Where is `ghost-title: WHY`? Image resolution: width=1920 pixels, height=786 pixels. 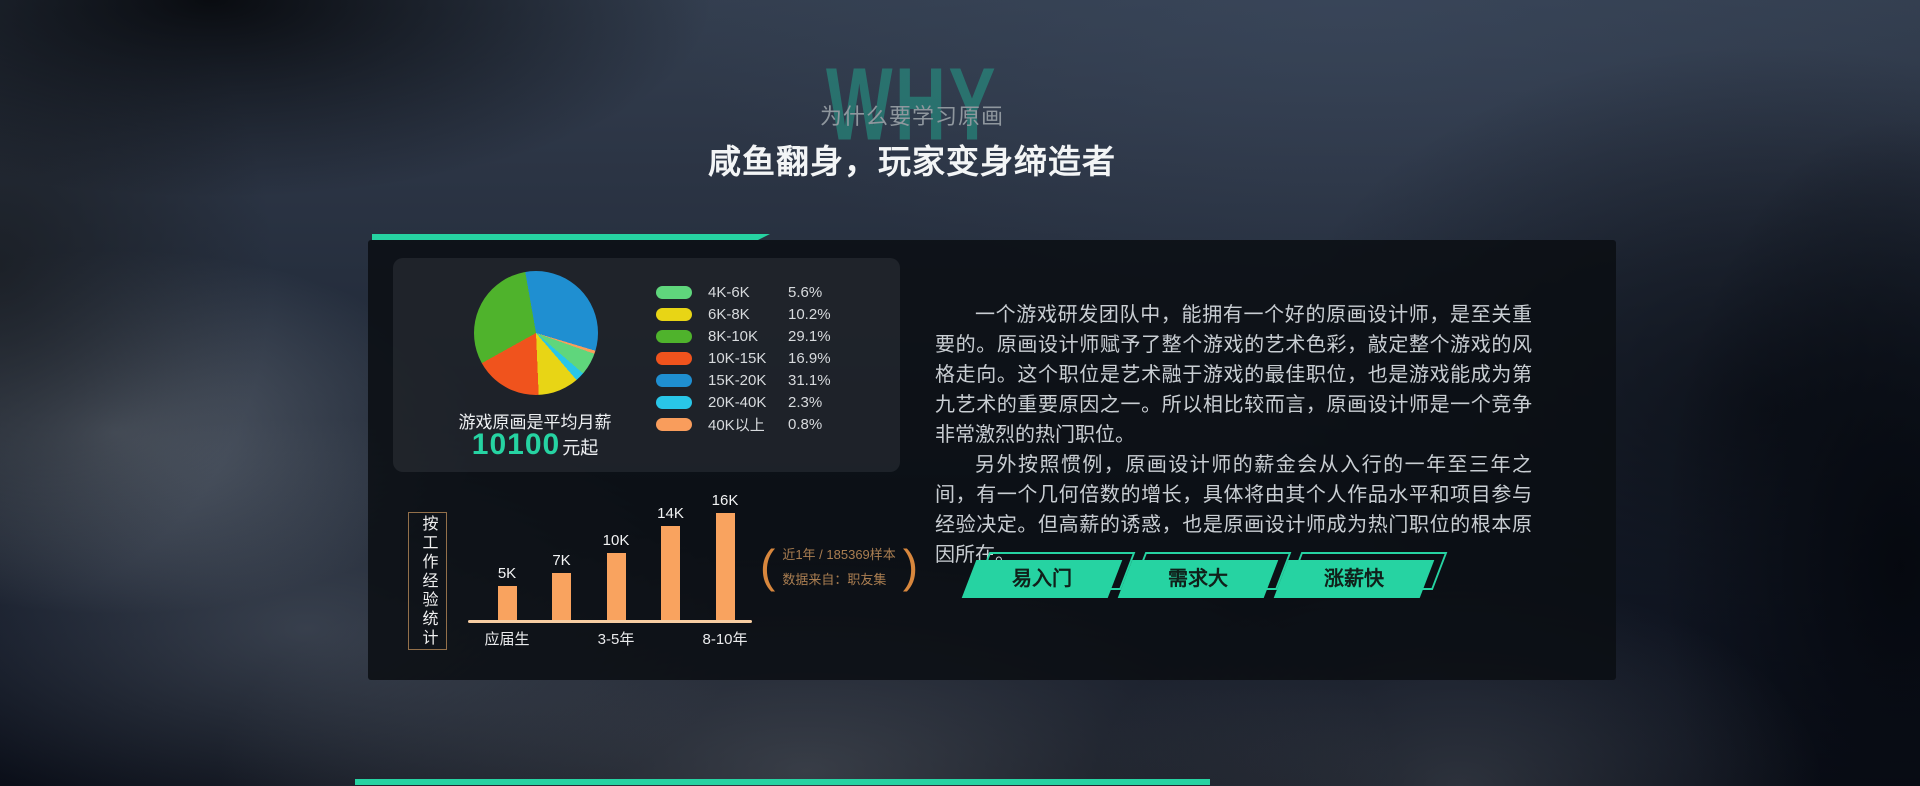 ghost-title: WHY is located at coordinates (912, 105).